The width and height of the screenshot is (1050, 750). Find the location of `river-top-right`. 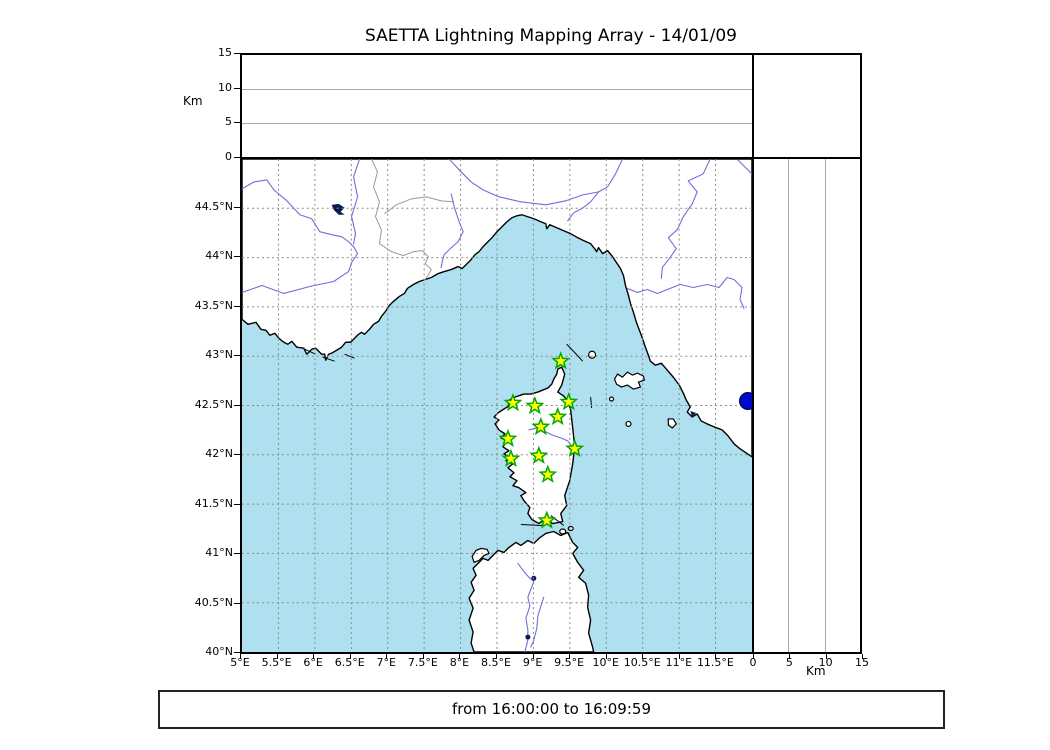

river-top-right is located at coordinates (744, 167).